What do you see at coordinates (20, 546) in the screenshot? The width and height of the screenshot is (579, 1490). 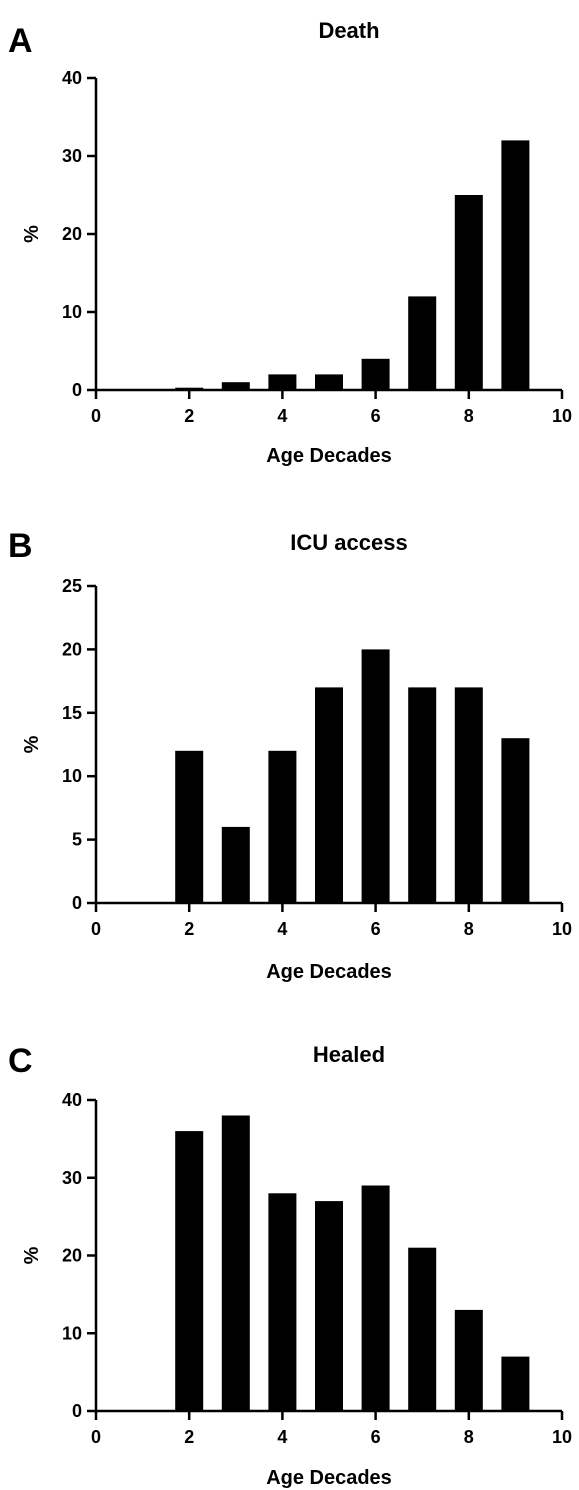 I see `panel-letter-b: B` at bounding box center [20, 546].